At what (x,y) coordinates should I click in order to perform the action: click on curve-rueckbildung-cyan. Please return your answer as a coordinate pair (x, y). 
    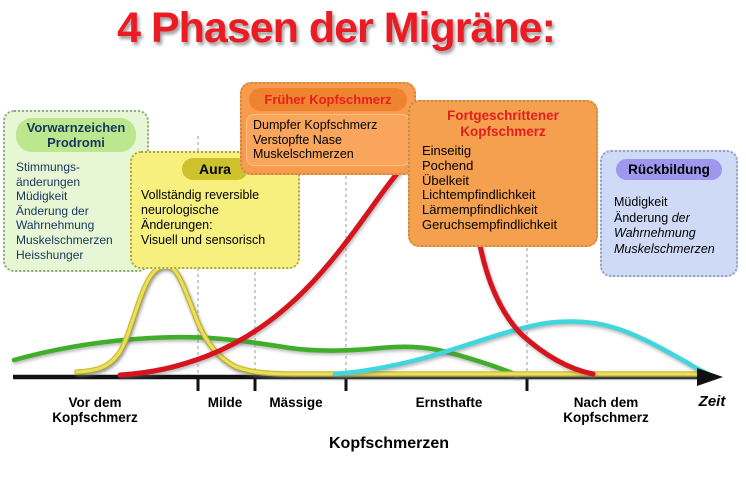
    Looking at the image, I should click on (522, 348).